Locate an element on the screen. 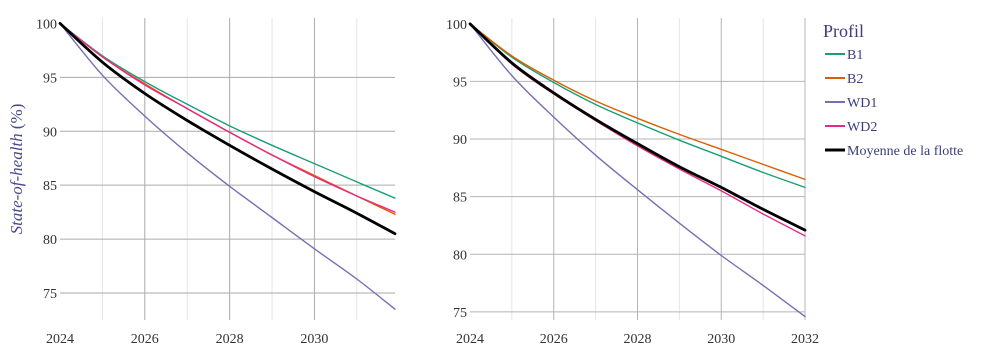  legend: Profil B1 B2 WD1 WD2 Moyenne de la flotte is located at coordinates (893, 90).